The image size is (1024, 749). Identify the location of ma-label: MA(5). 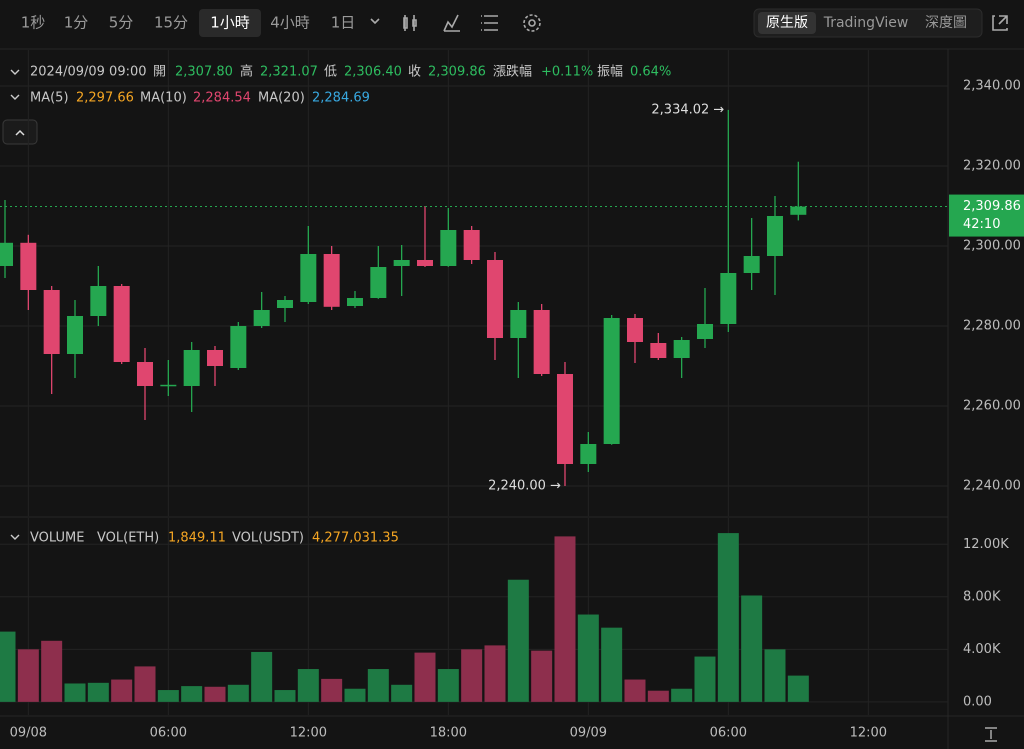
(49, 98).